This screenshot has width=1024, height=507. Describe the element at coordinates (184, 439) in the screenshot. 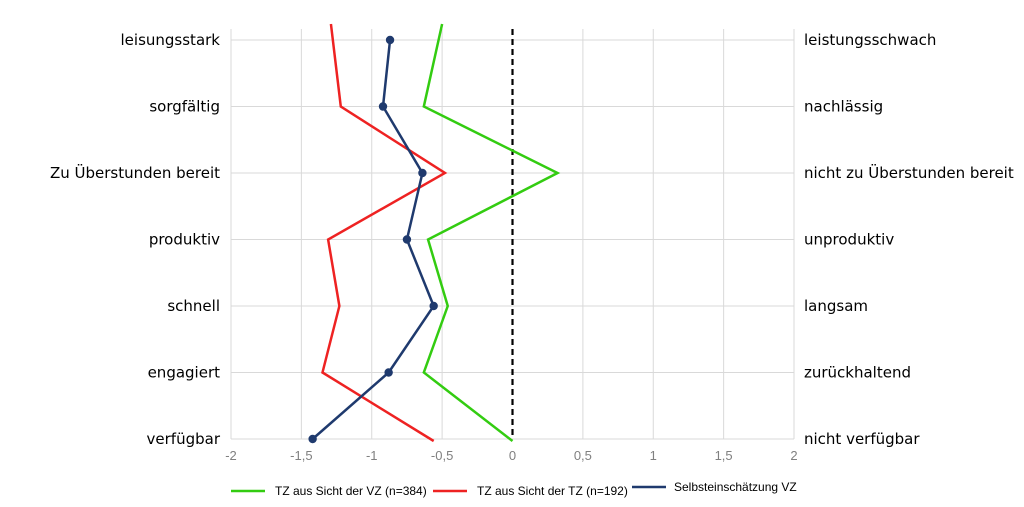

I see `left-row-label: verfügbar` at that location.